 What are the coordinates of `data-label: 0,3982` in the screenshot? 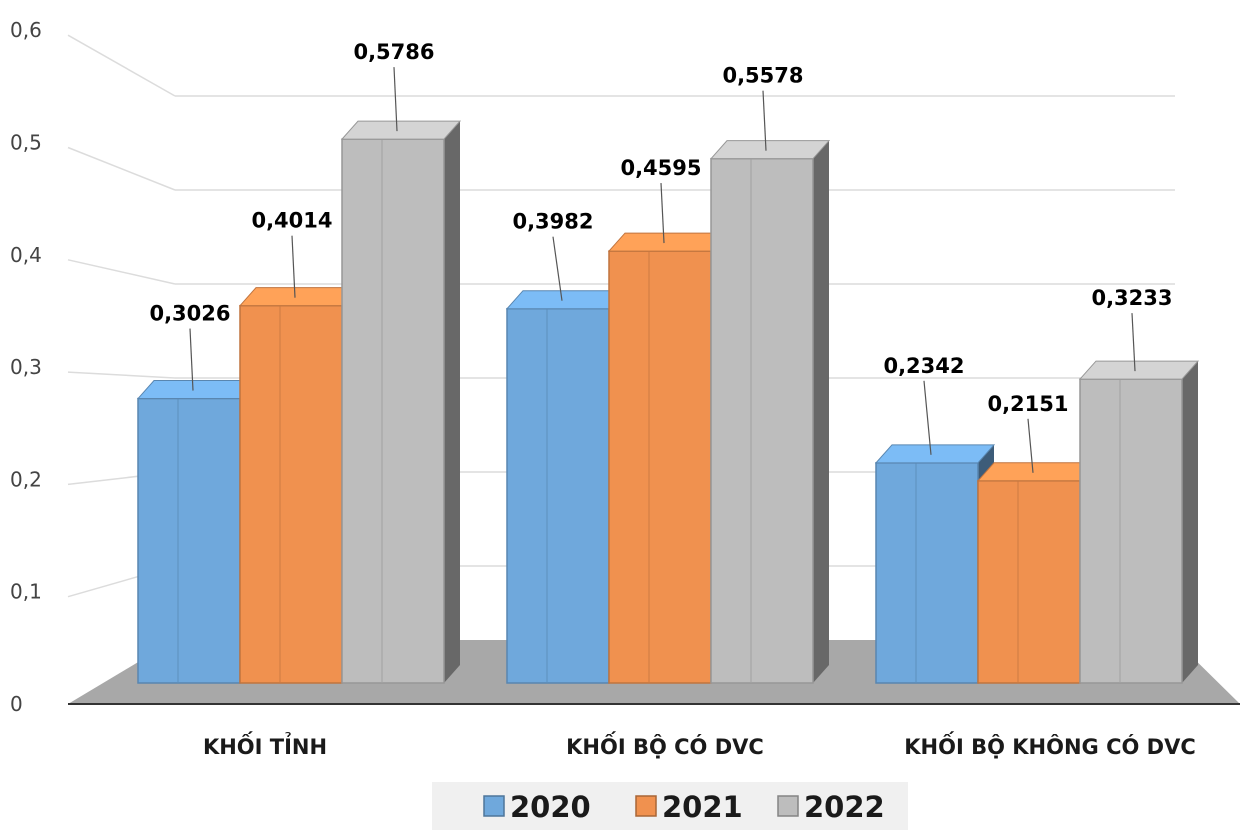 It's located at (552, 222).